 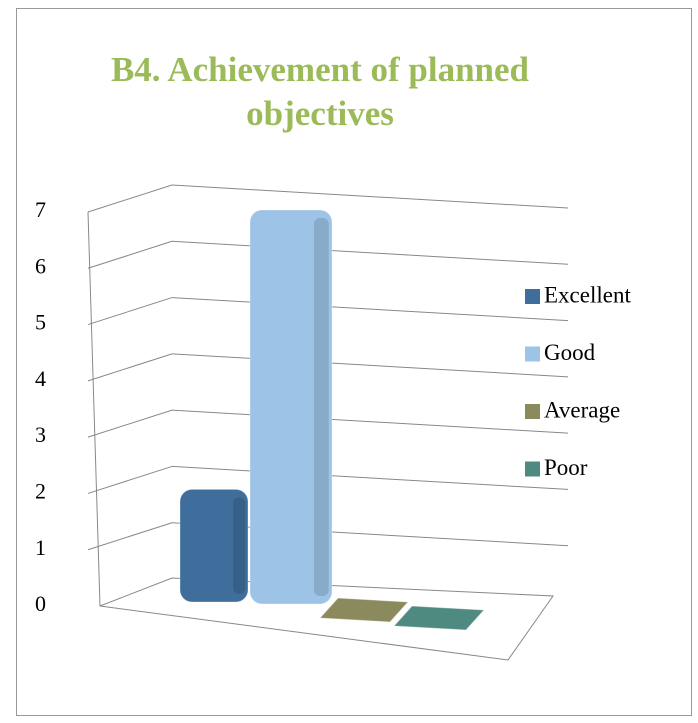 I want to click on legend-label: Poor, so click(x=566, y=467).